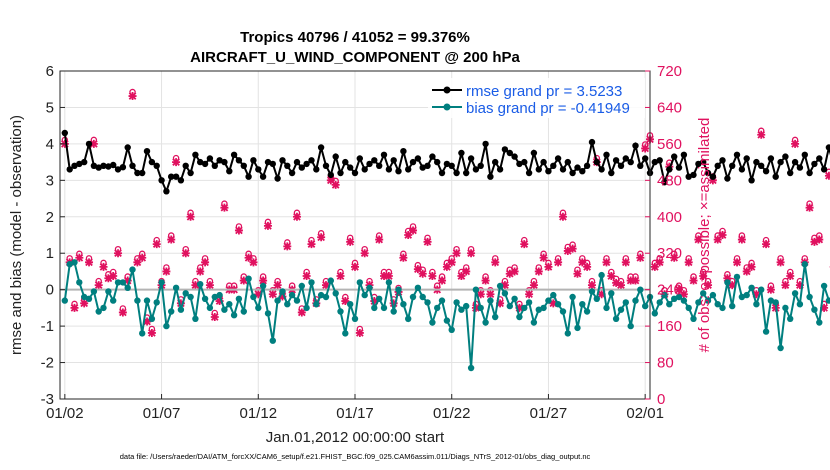  What do you see at coordinates (355, 437) in the screenshot?
I see `x-axis-label: Jan.01,2012 00:00:00 start` at bounding box center [355, 437].